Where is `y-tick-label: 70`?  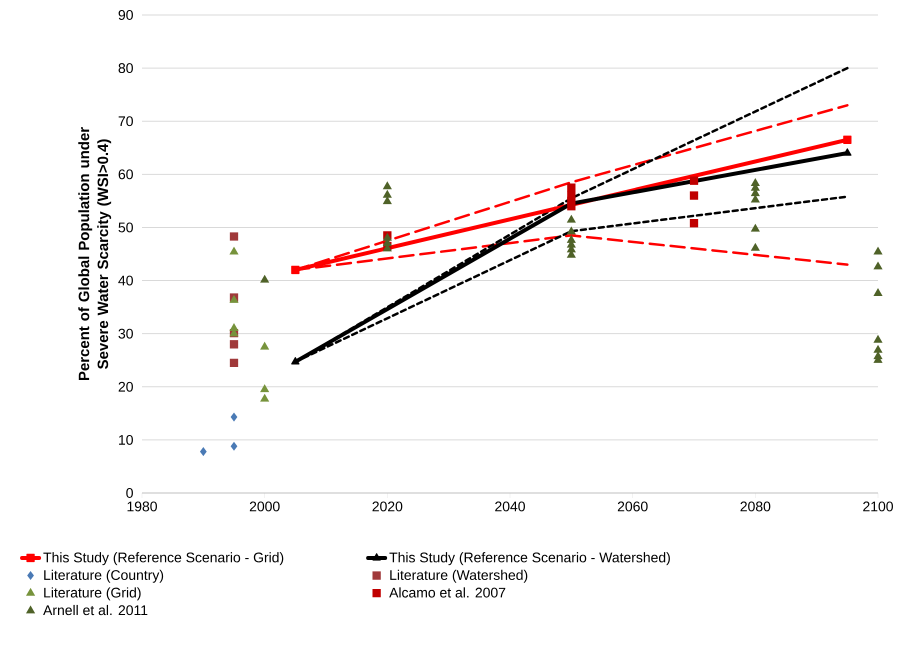
y-tick-label: 70 is located at coordinates (125, 121).